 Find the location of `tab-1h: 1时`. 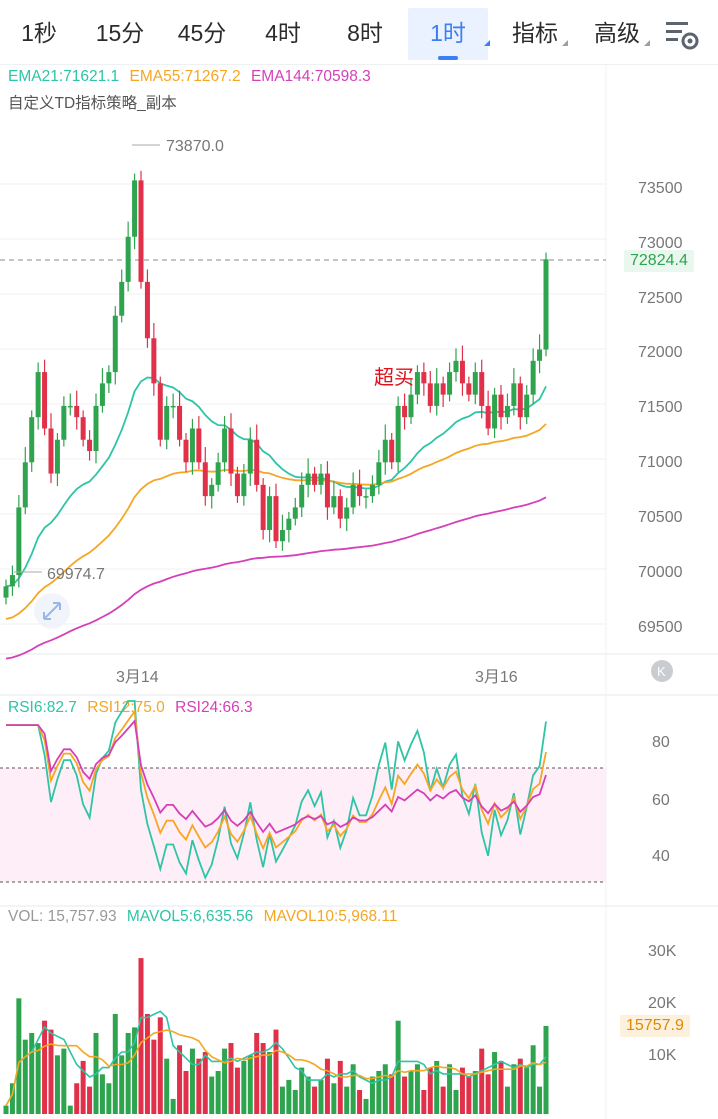

tab-1h: 1时 is located at coordinates (449, 34).